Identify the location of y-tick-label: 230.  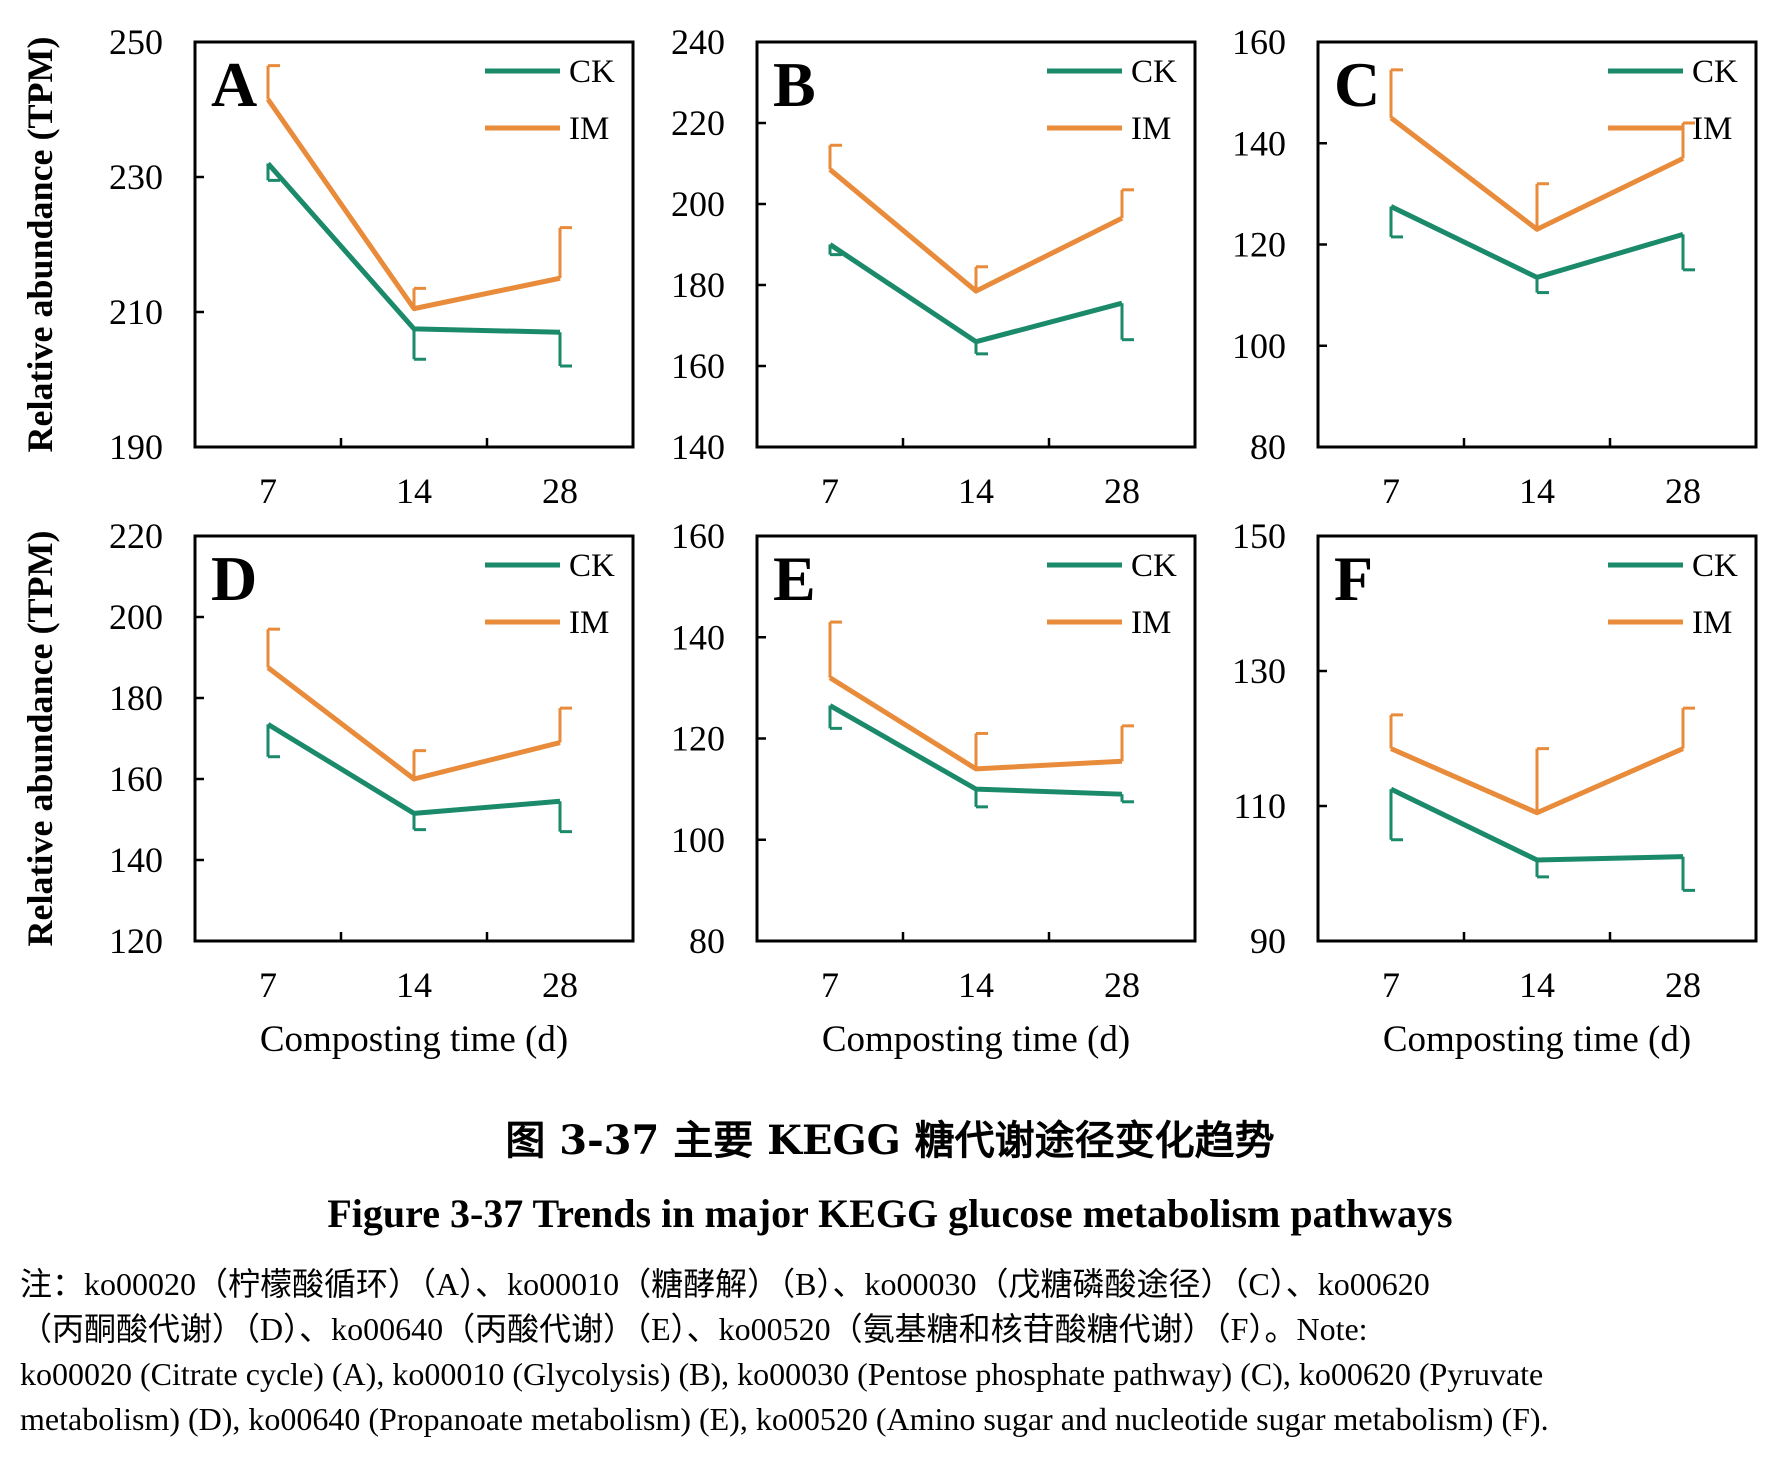
(136, 177).